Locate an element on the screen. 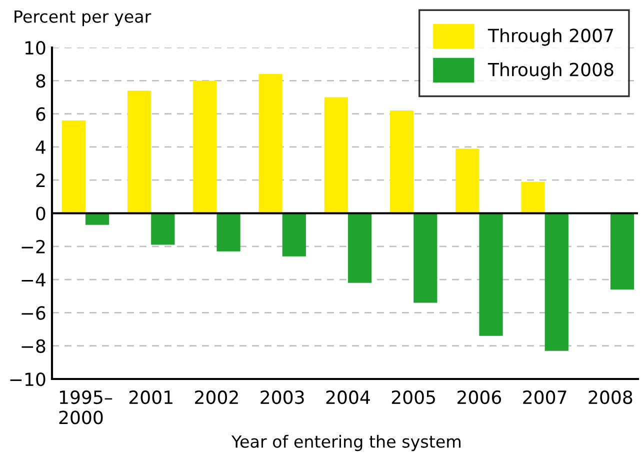  x-tick-label: 2003 is located at coordinates (282, 397).